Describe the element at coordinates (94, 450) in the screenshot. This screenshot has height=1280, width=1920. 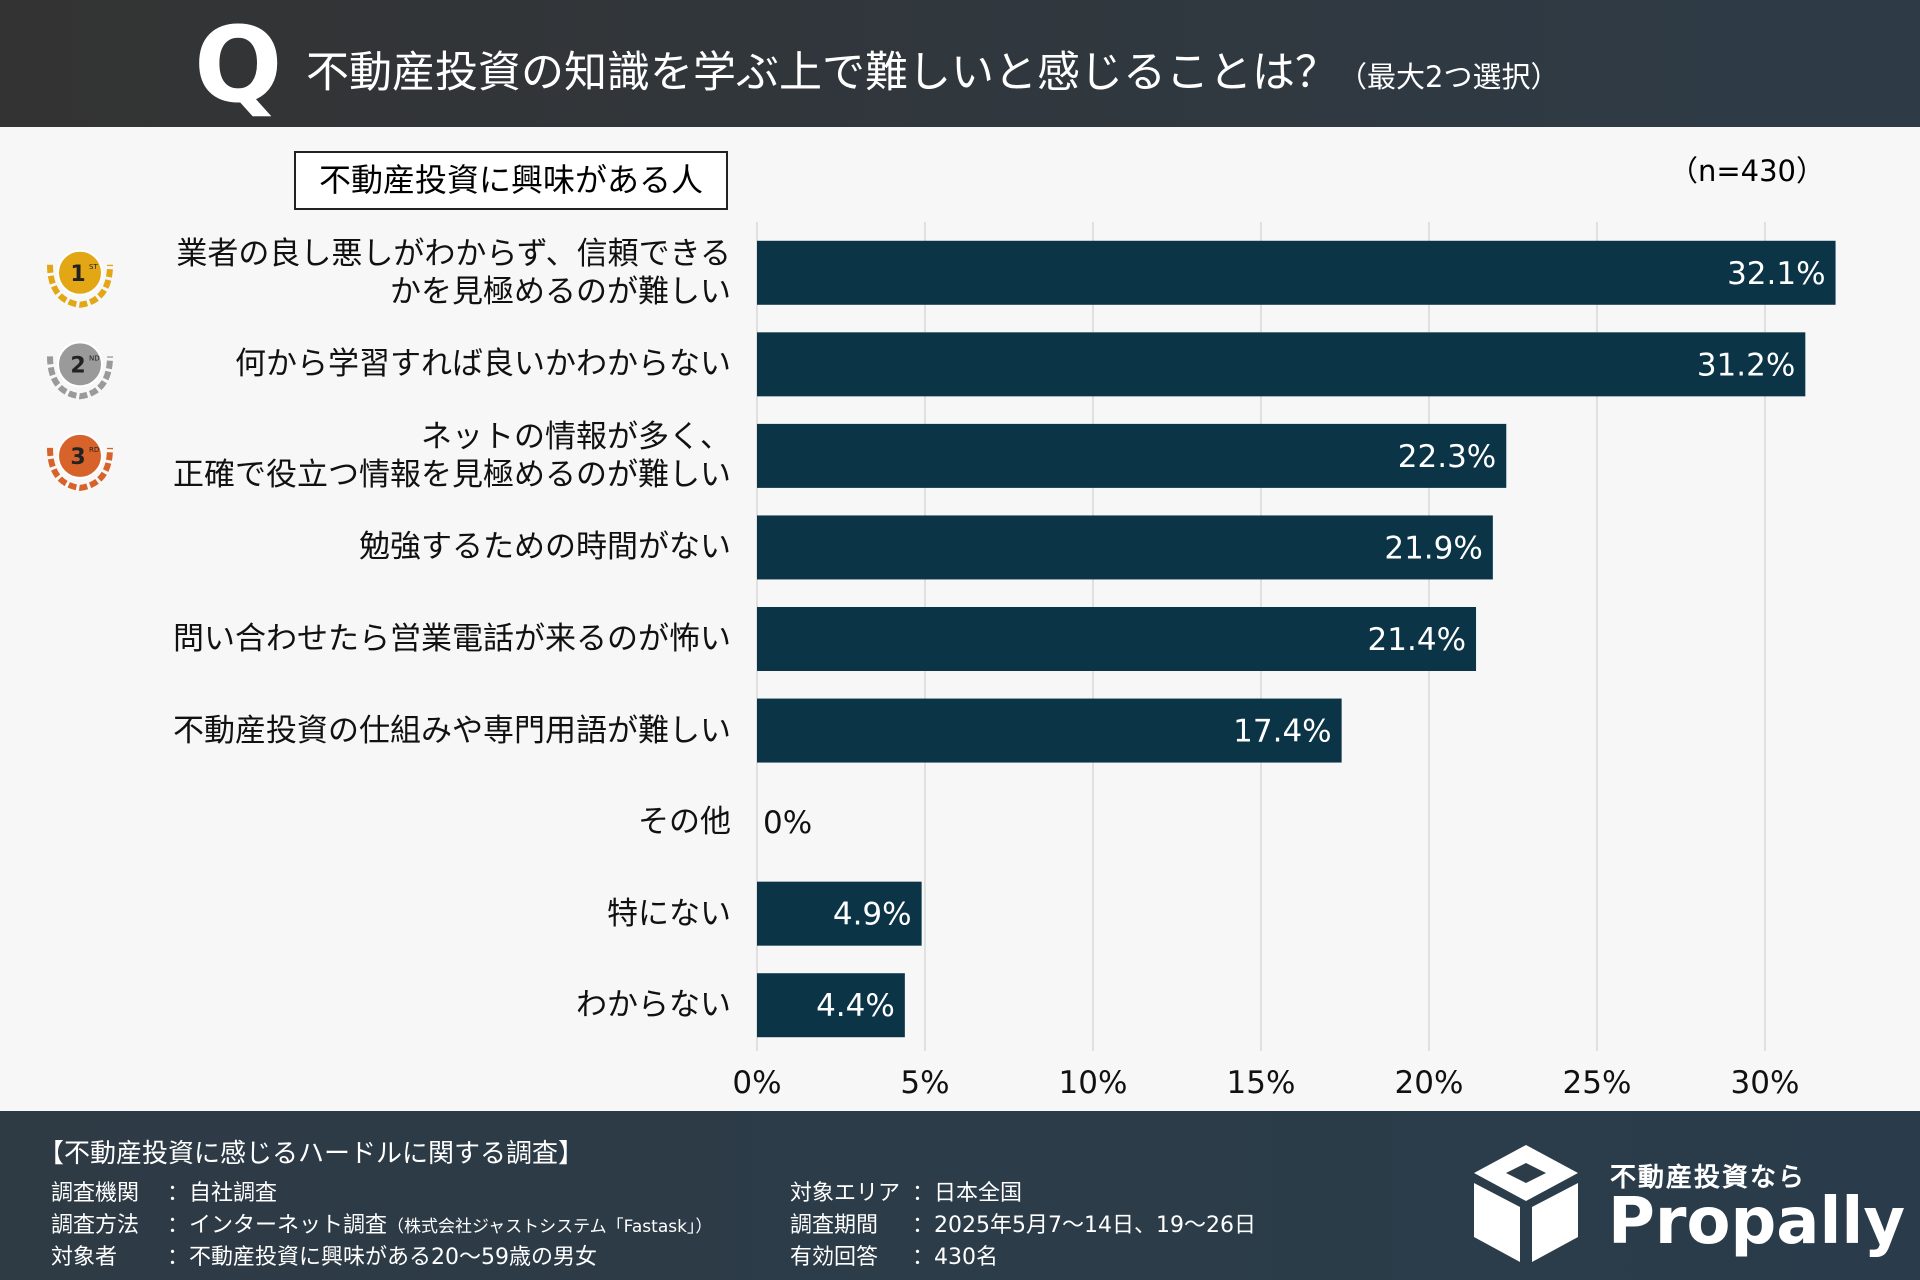
I see `medal-suffix: RD` at that location.